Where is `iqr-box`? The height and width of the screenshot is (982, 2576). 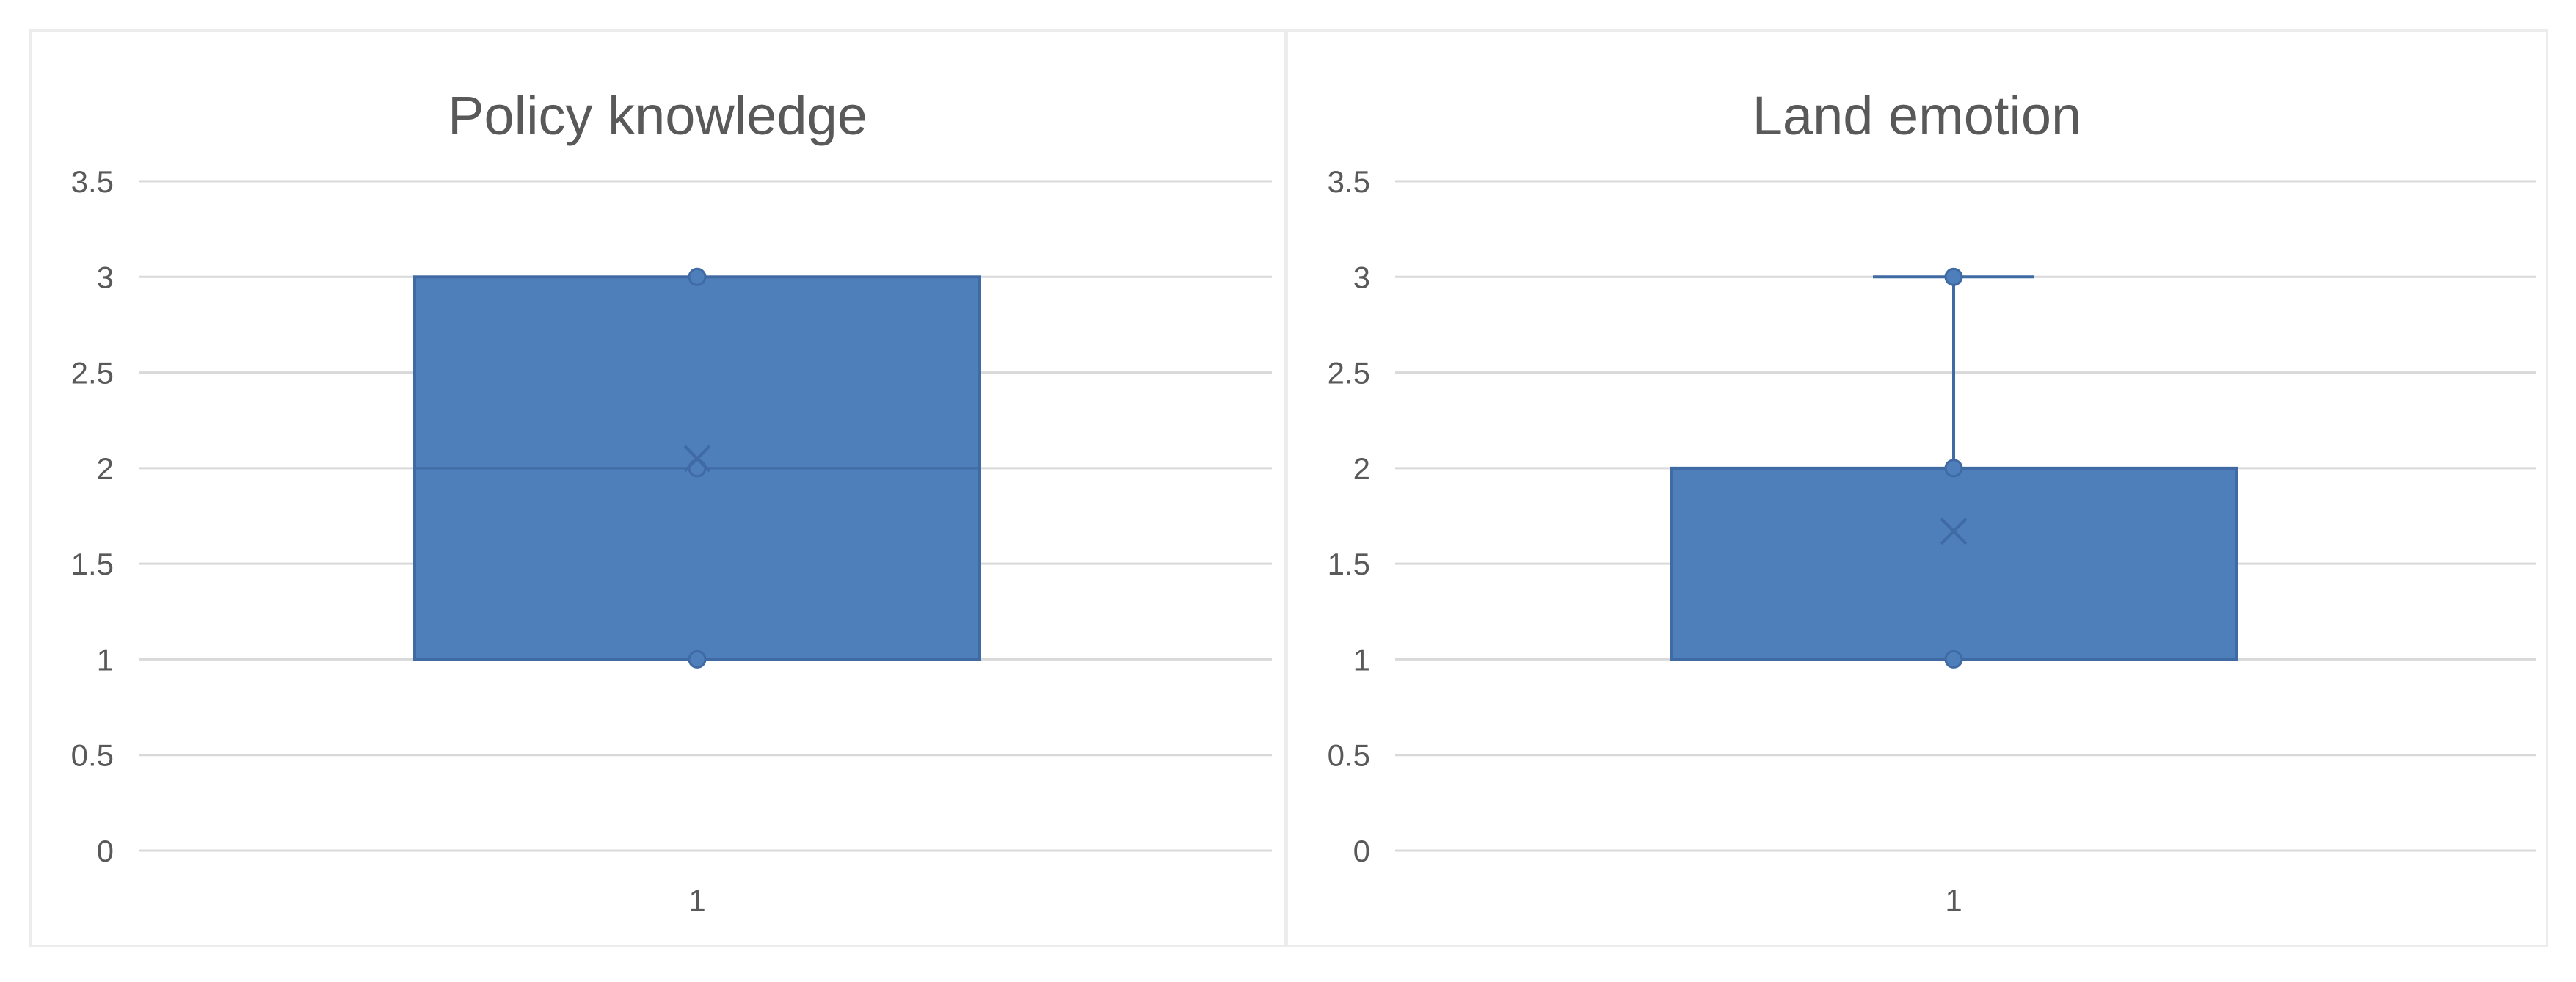
iqr-box is located at coordinates (1954, 564).